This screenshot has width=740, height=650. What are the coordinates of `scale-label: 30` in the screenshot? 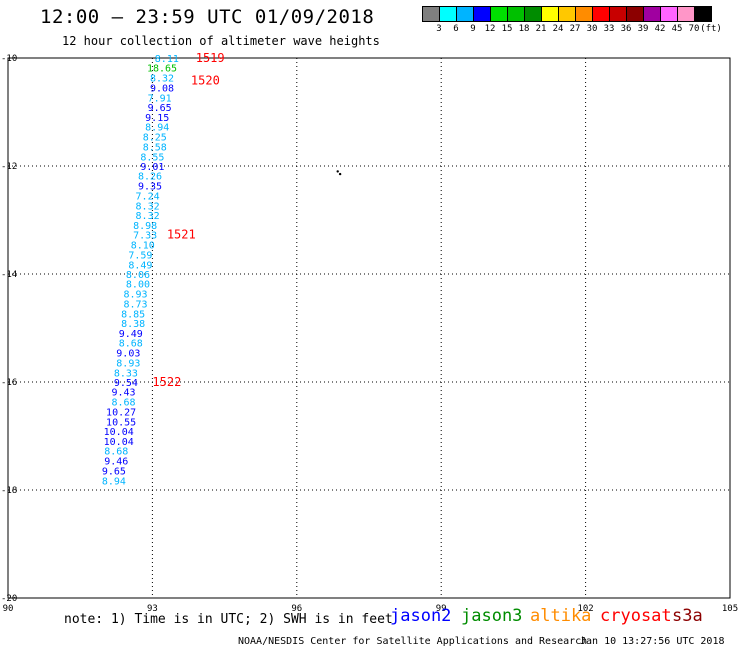 It's located at (592, 29).